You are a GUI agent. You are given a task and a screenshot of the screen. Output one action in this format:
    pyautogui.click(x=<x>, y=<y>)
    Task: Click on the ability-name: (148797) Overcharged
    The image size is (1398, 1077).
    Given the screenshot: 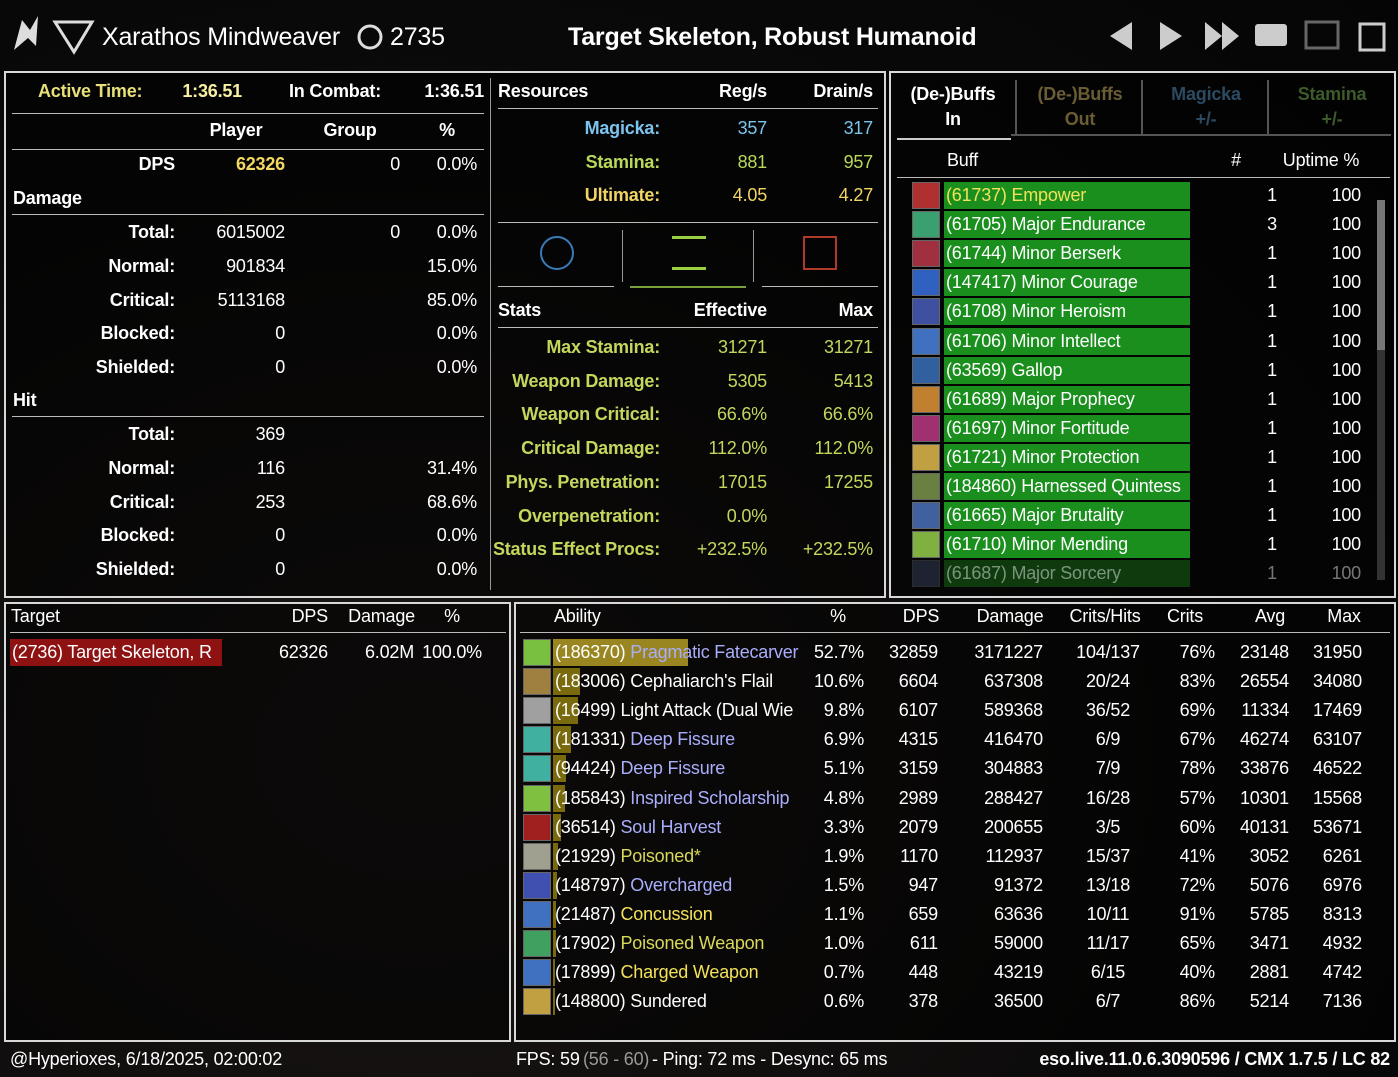 What is the action you would take?
    pyautogui.click(x=643, y=885)
    